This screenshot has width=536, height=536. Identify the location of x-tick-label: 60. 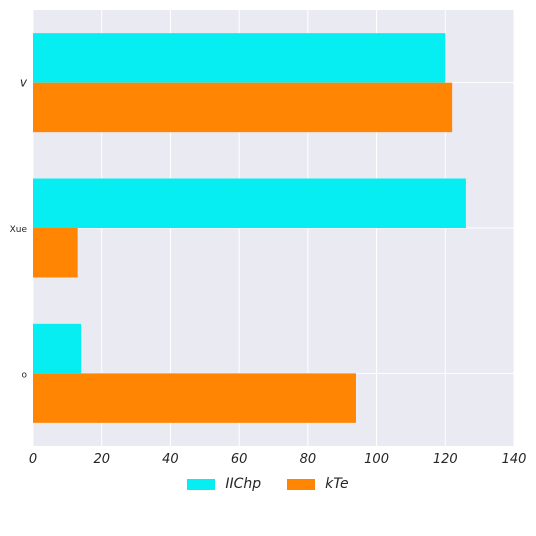
(239, 459).